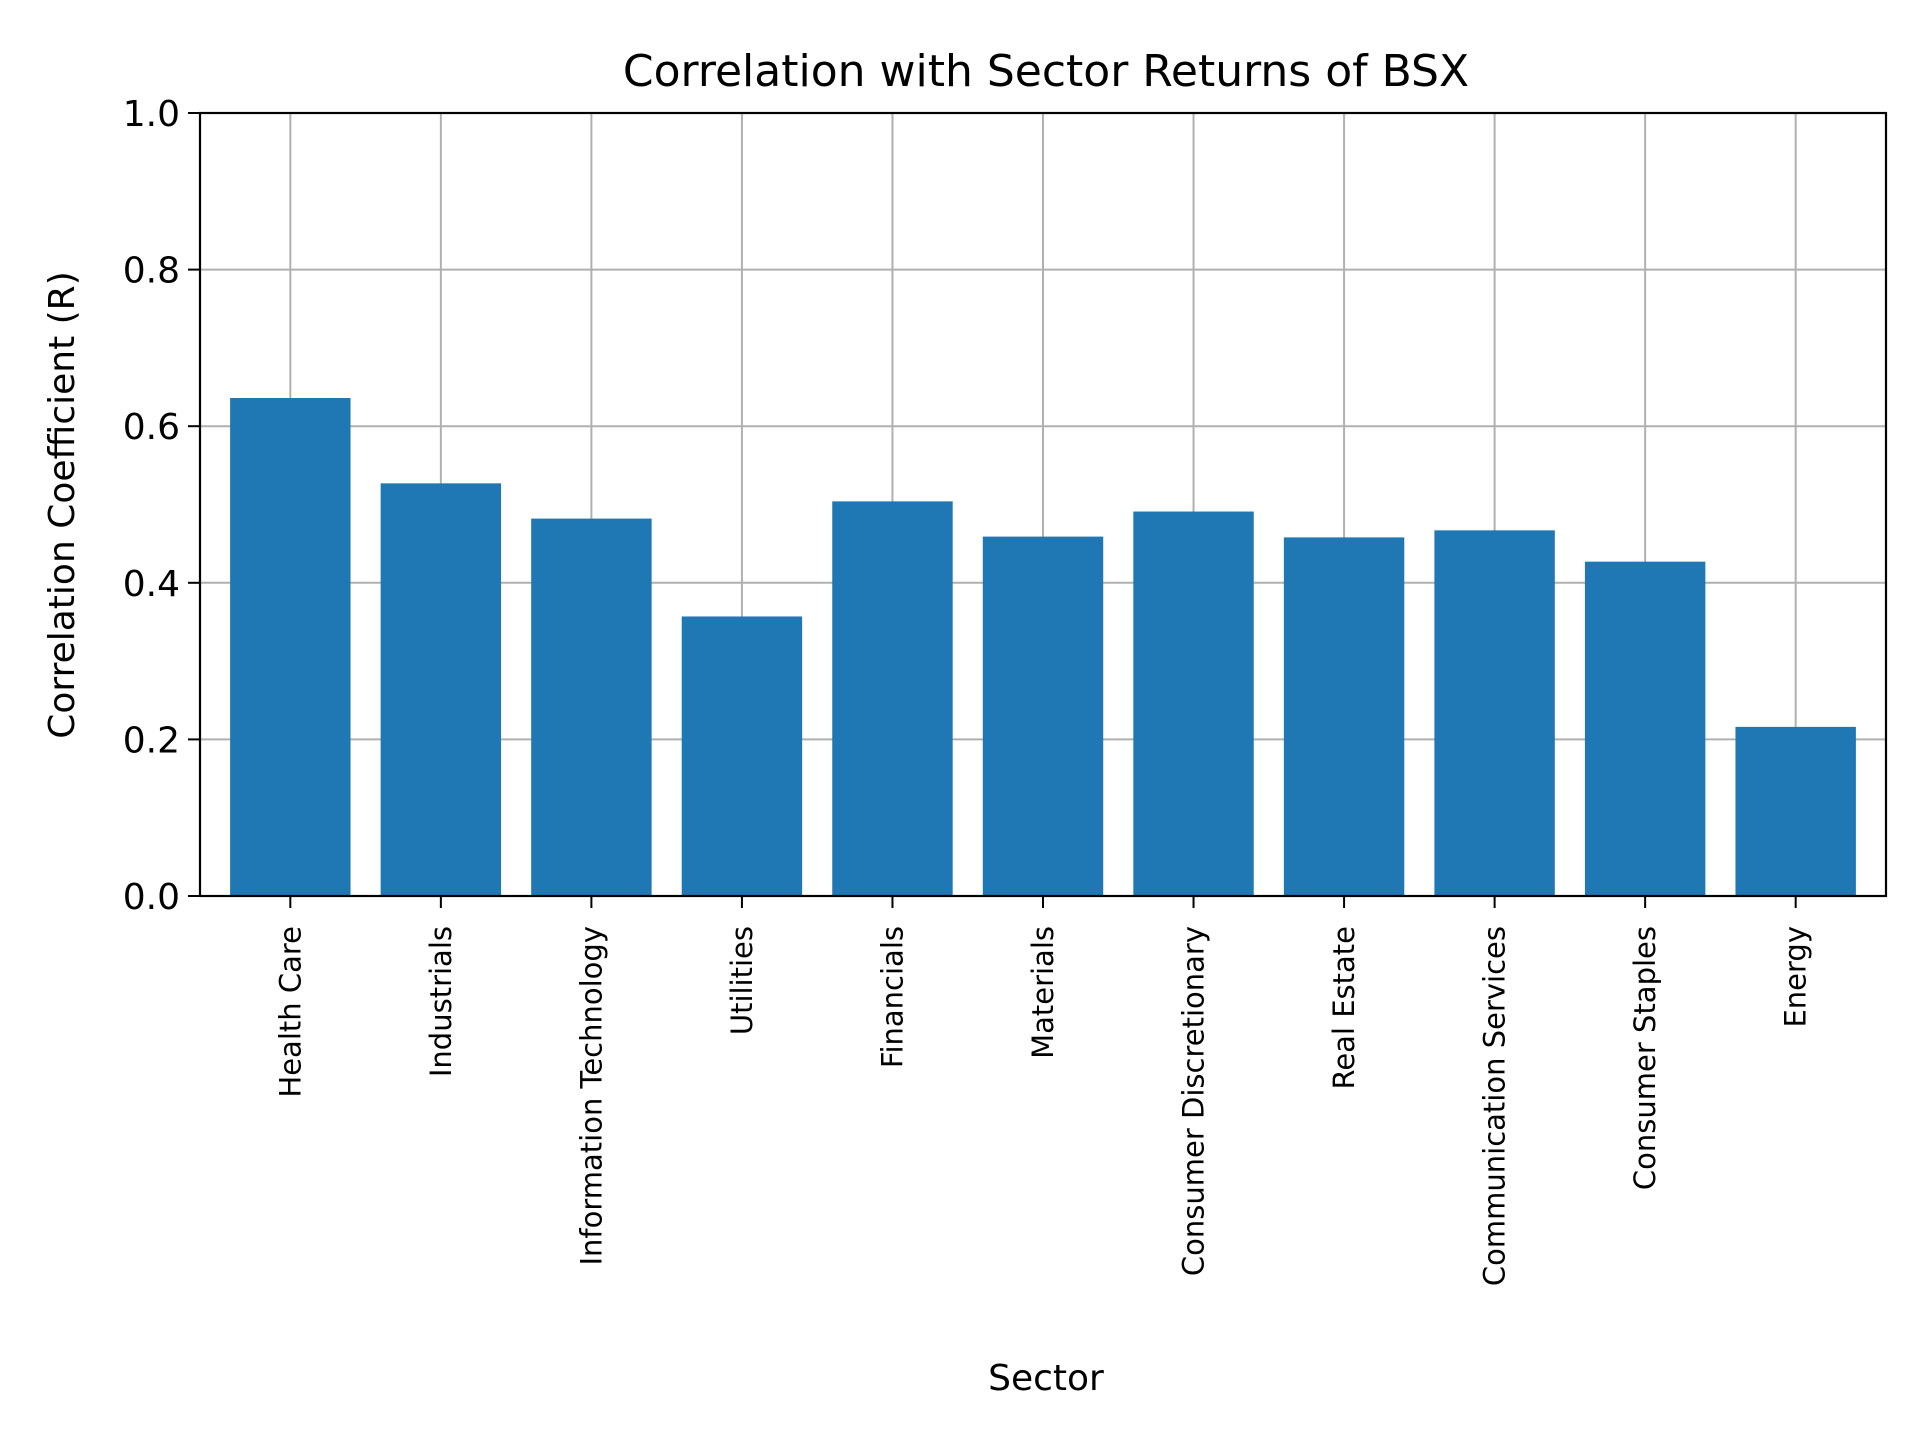 This screenshot has height=1444, width=1920. What do you see at coordinates (1645, 728) in the screenshot?
I see `bar-consumer-staples` at bounding box center [1645, 728].